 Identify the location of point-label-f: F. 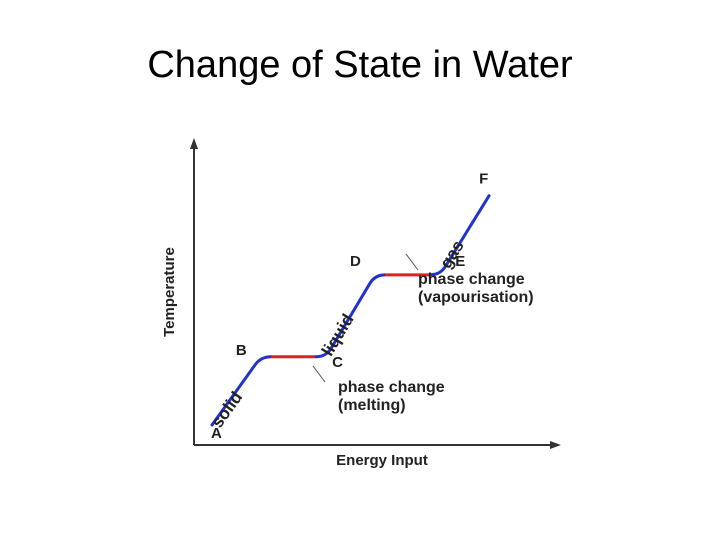
(483, 179).